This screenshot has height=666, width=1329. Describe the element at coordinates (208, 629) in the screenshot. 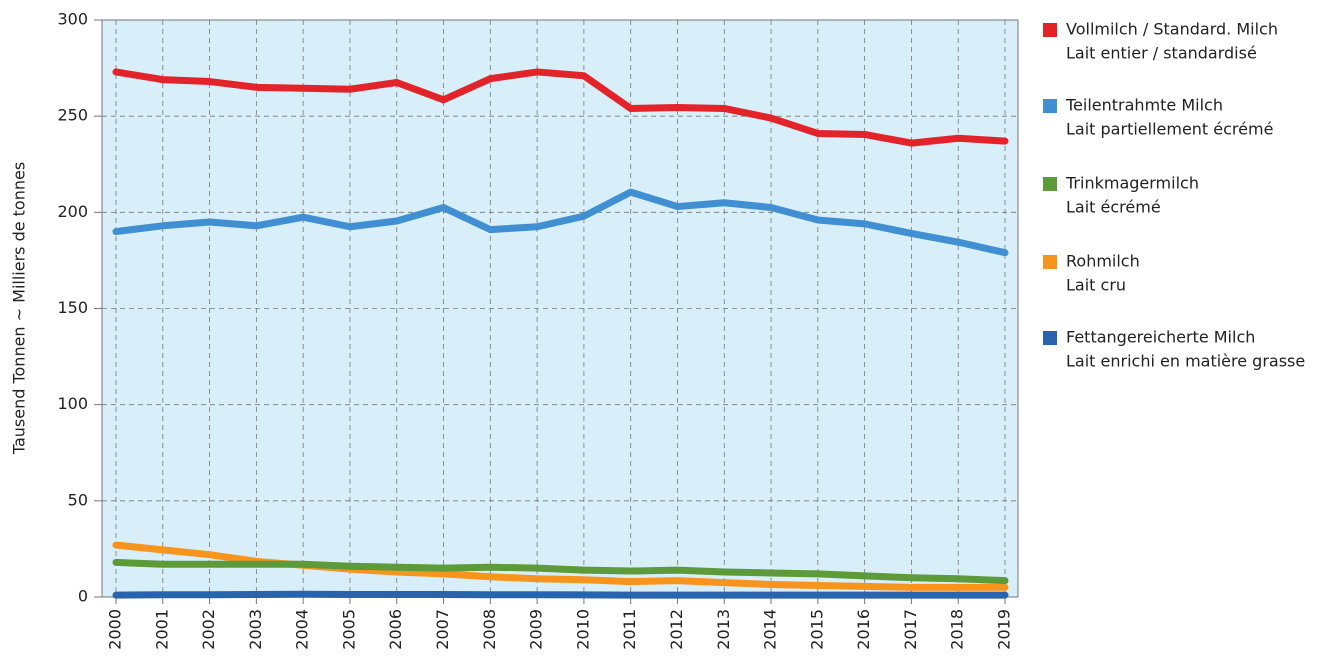

I see `x-tick-label: 2002` at that location.